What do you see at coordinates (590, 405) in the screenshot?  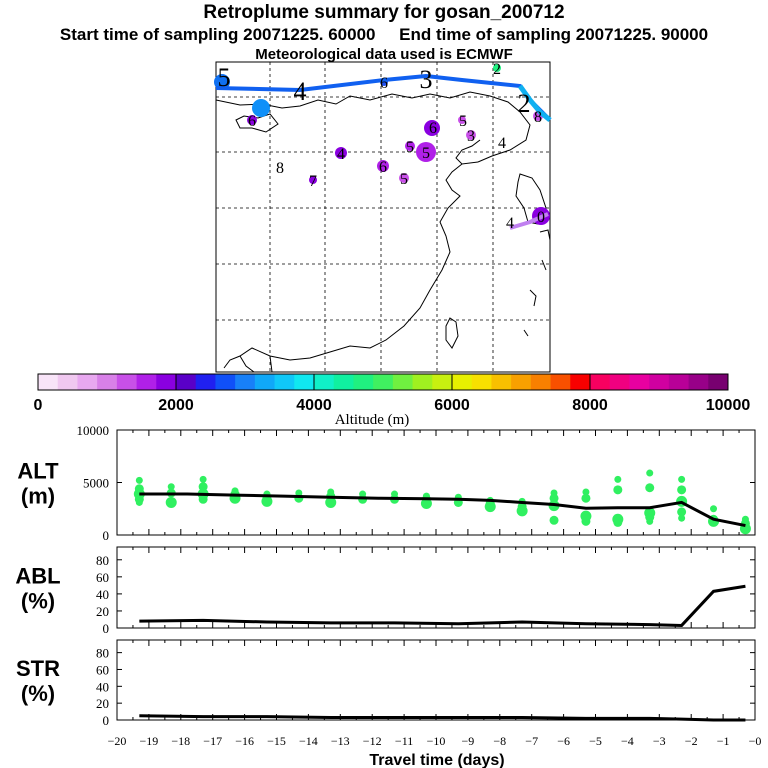 I see `colorbar-tick-4: 8000` at bounding box center [590, 405].